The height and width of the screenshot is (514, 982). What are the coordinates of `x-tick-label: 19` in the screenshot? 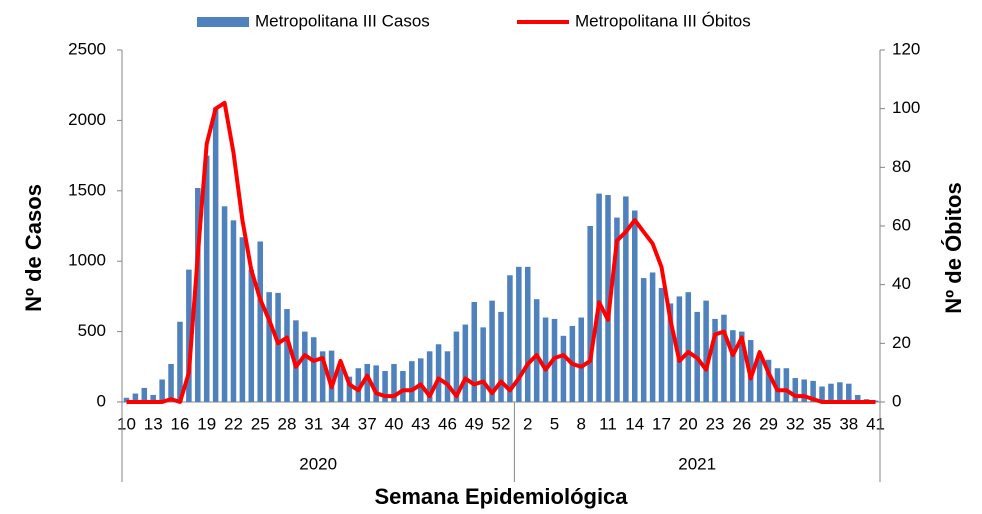 It's located at (206, 423).